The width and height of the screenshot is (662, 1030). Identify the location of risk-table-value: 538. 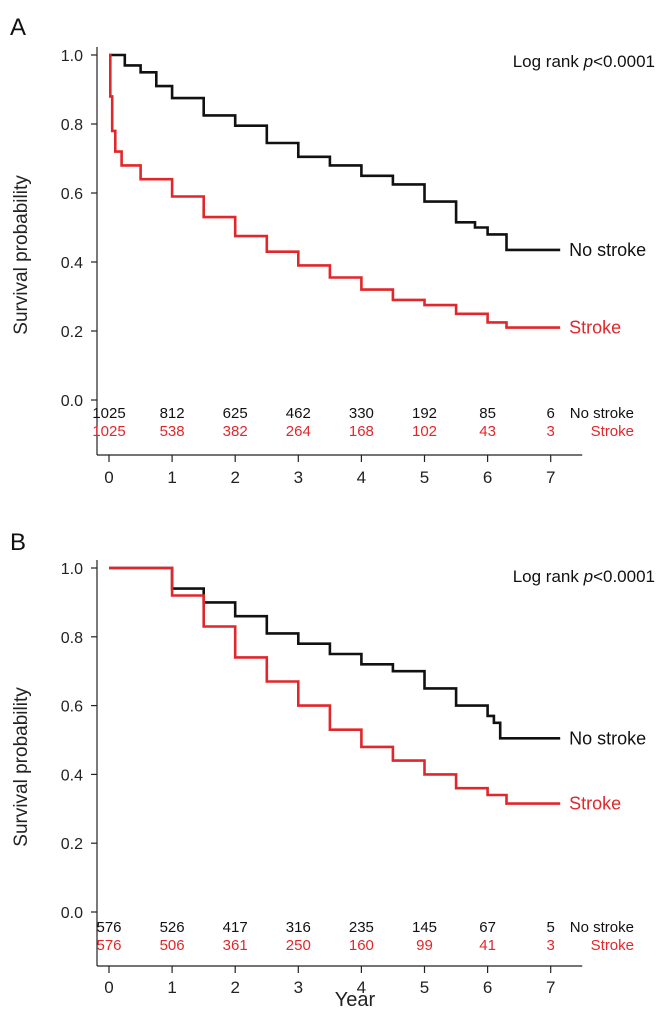
(172, 431).